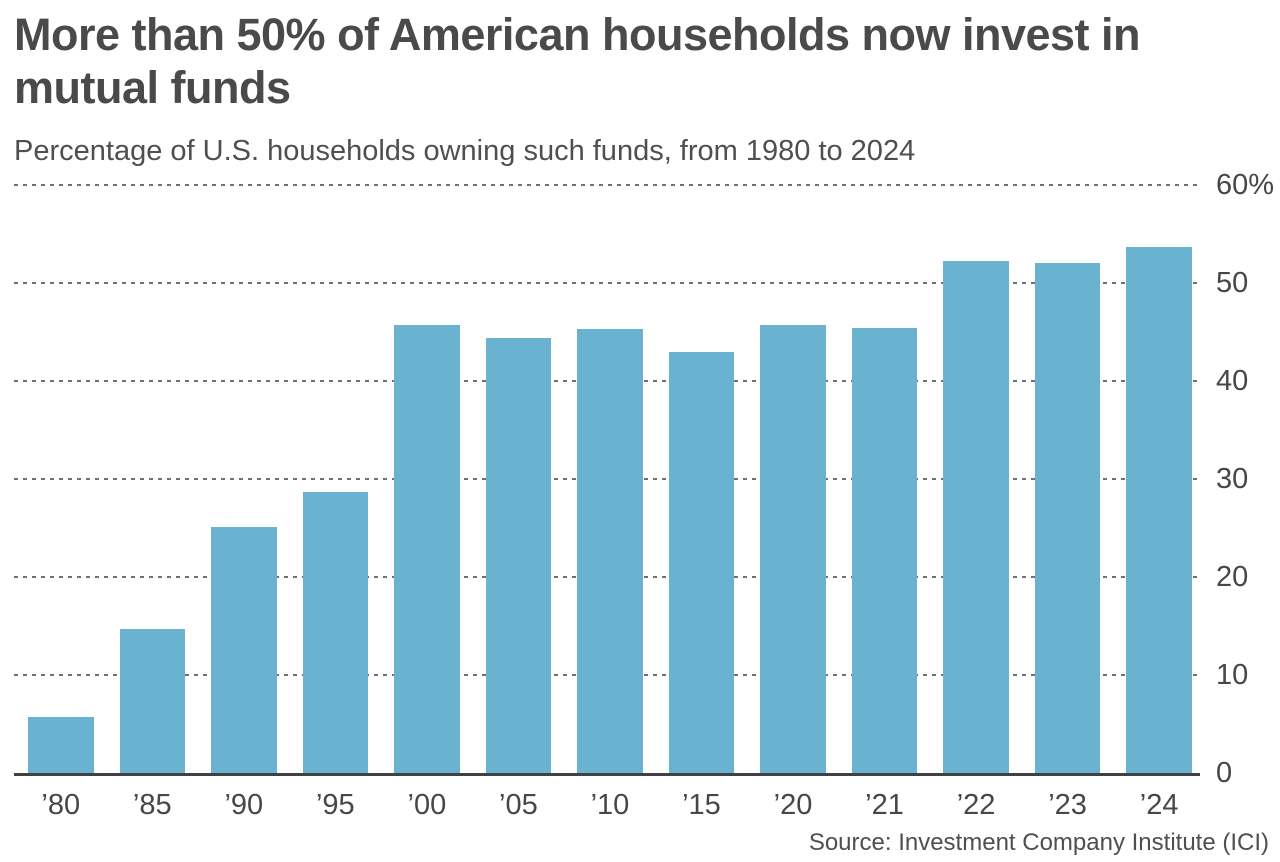  Describe the element at coordinates (701, 805) in the screenshot. I see `x-tick-label: ’15` at that location.